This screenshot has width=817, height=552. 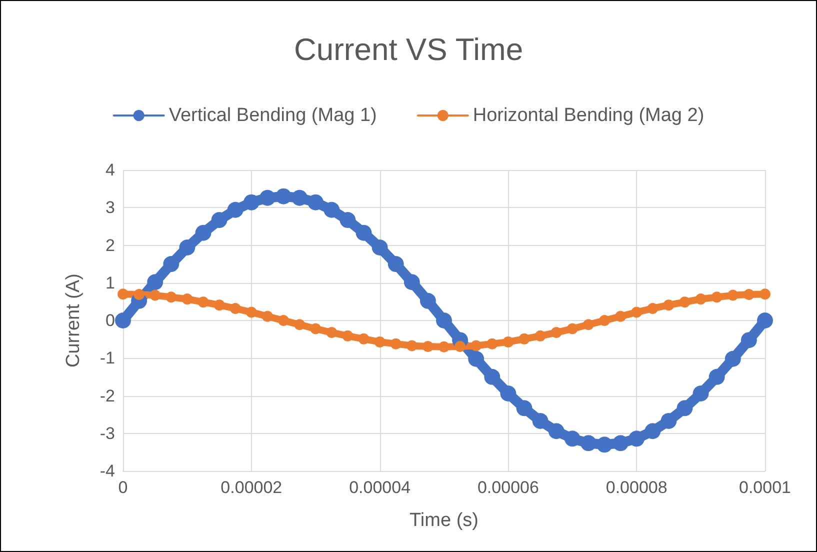 What do you see at coordinates (107, 433) in the screenshot?
I see `y-tick-label: -3` at bounding box center [107, 433].